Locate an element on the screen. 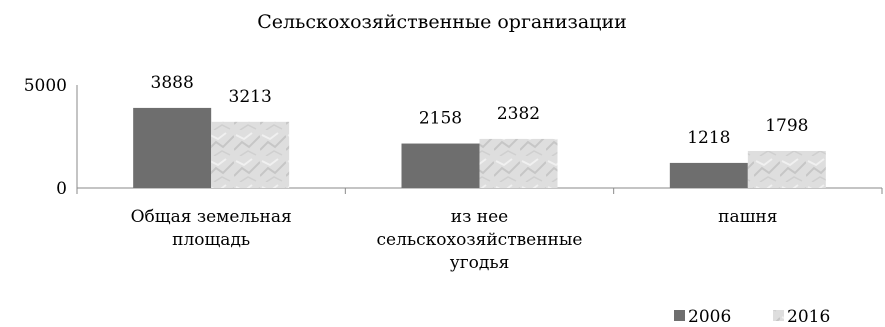  data-label: 3213 is located at coordinates (250, 97).